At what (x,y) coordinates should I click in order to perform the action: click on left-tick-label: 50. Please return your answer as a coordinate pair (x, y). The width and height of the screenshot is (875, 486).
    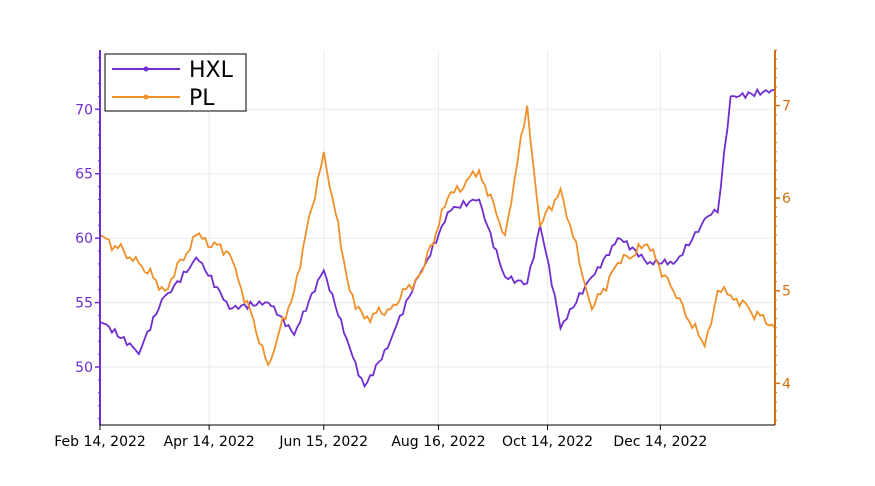
    Looking at the image, I should click on (84, 368).